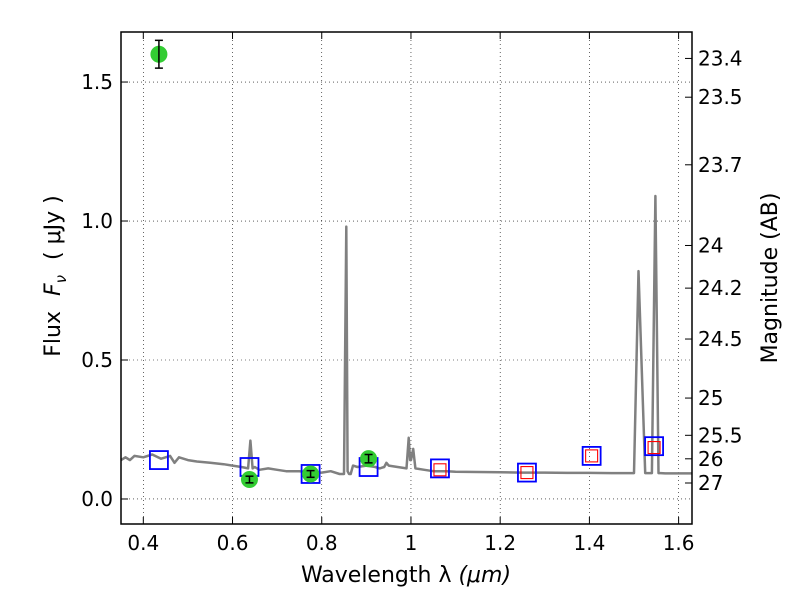 This screenshot has width=800, height=600. Describe the element at coordinates (710, 483) in the screenshot. I see `mag-tick-label-9: 27` at that location.